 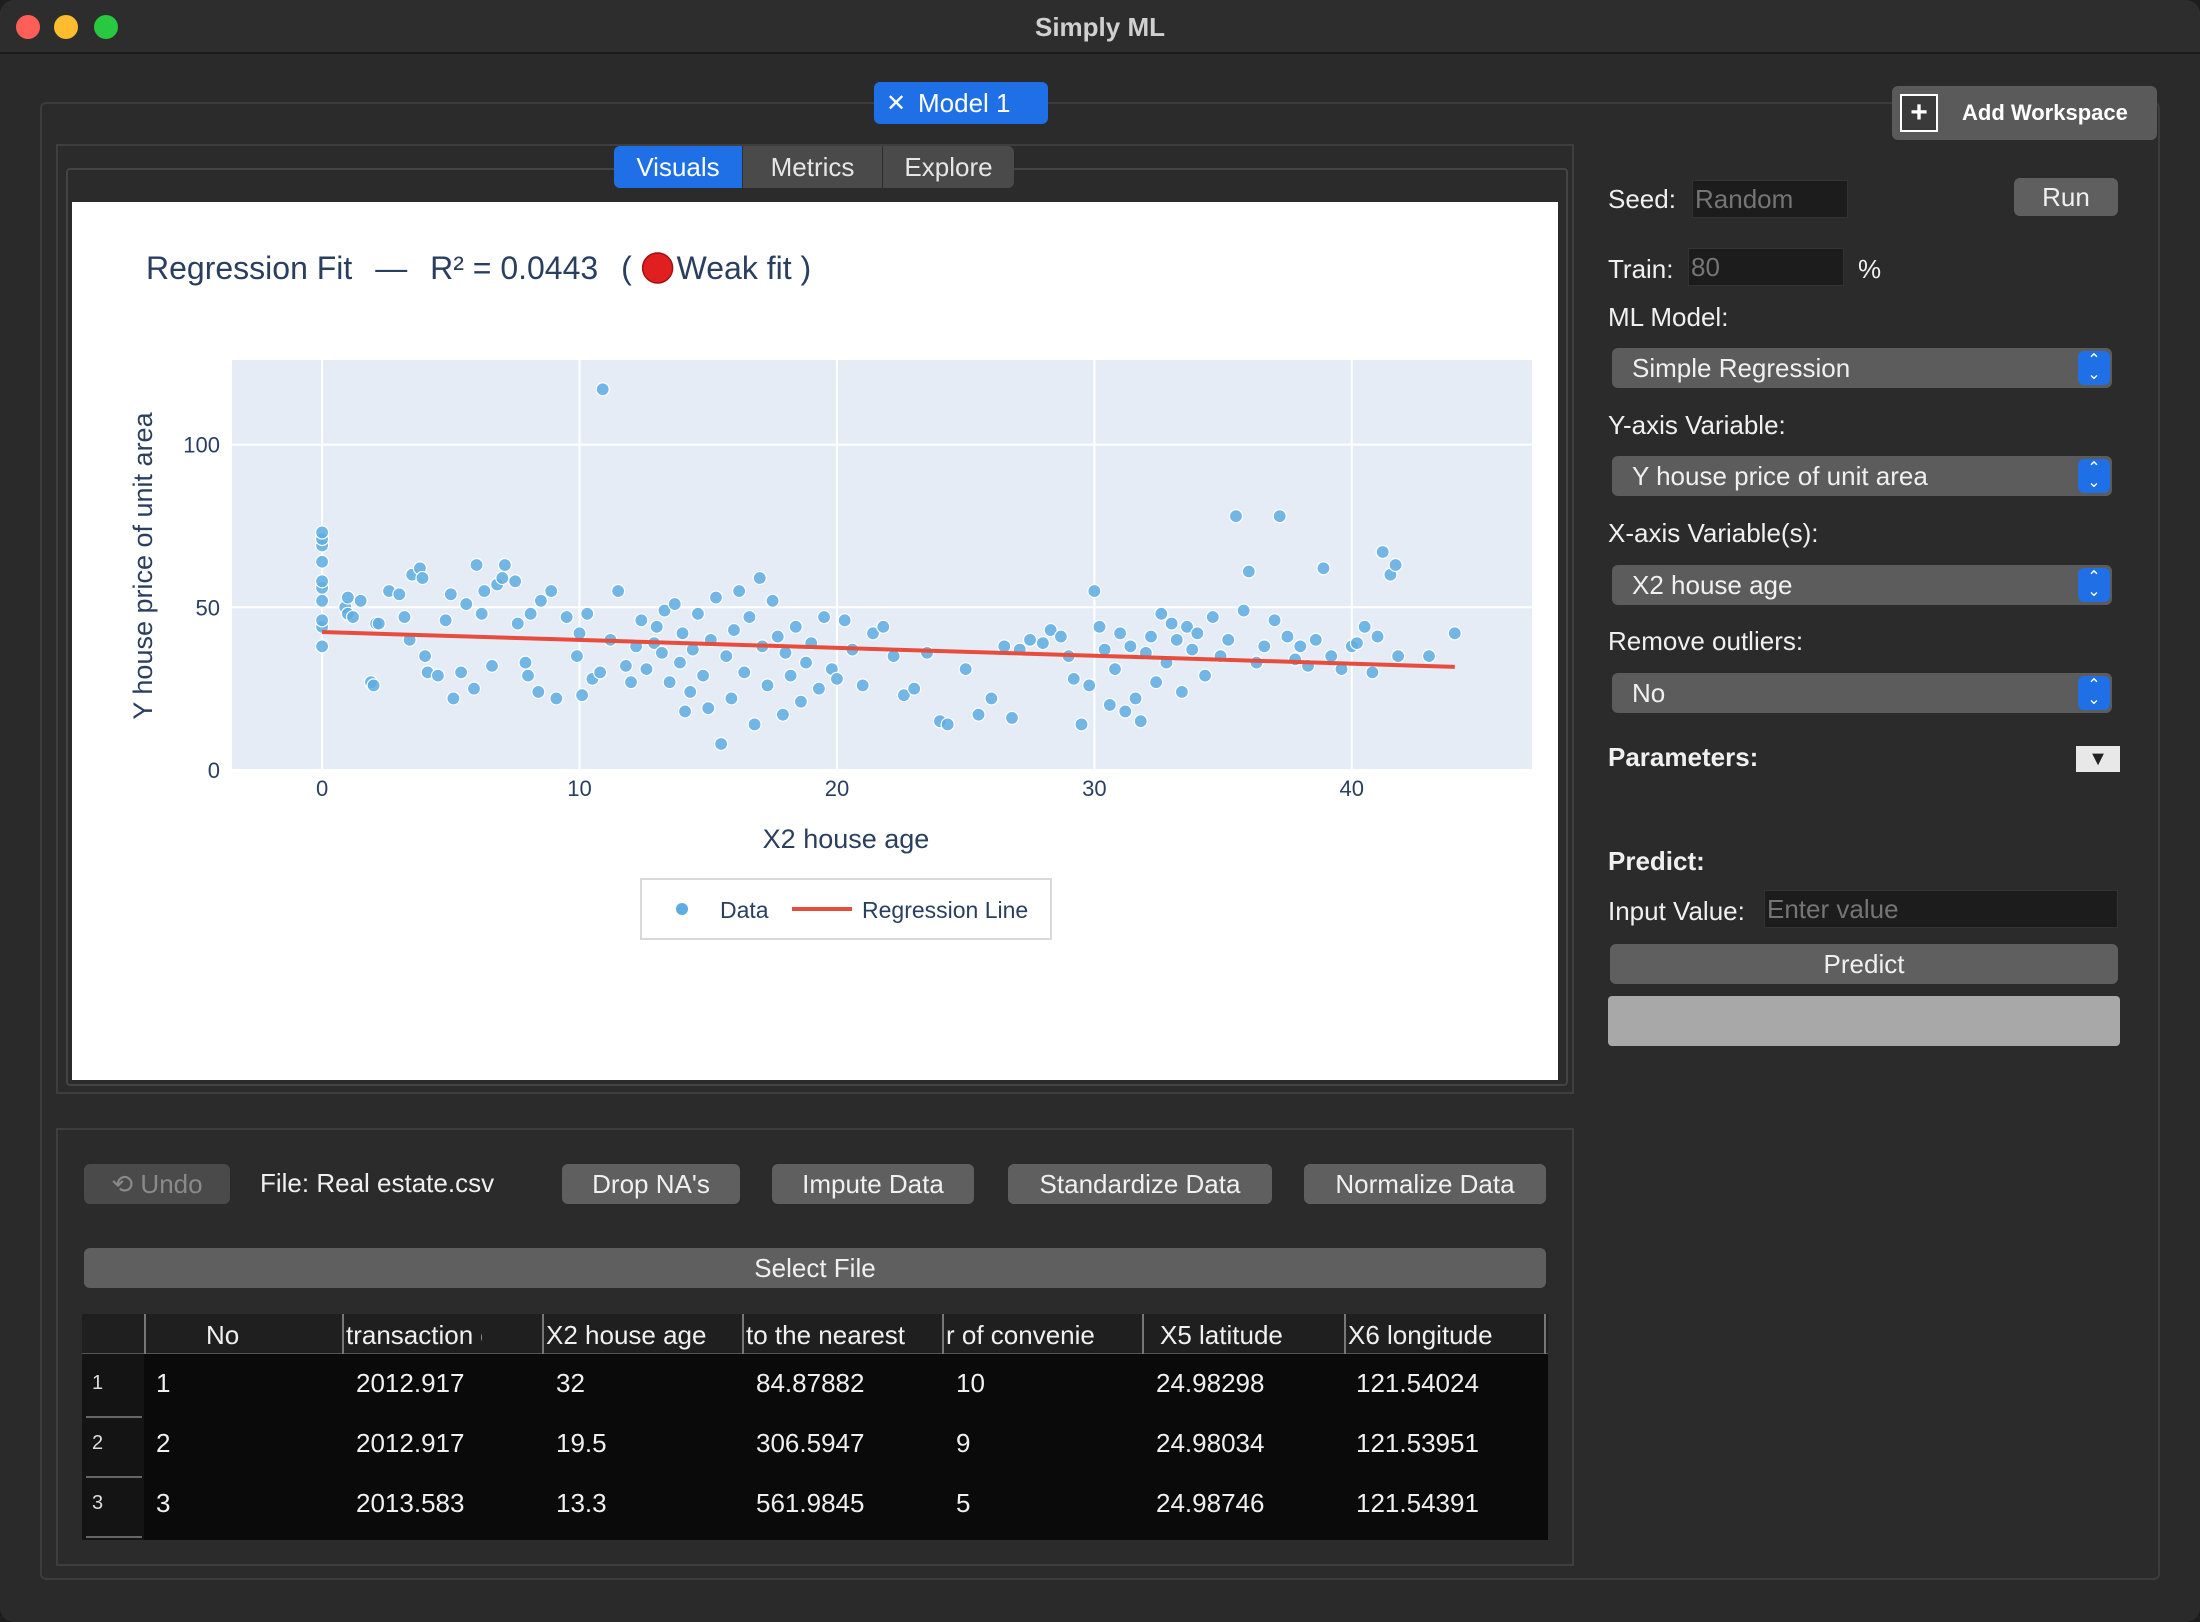 What do you see at coordinates (963, 1443) in the screenshot?
I see `cell-convenience-stores: 9` at bounding box center [963, 1443].